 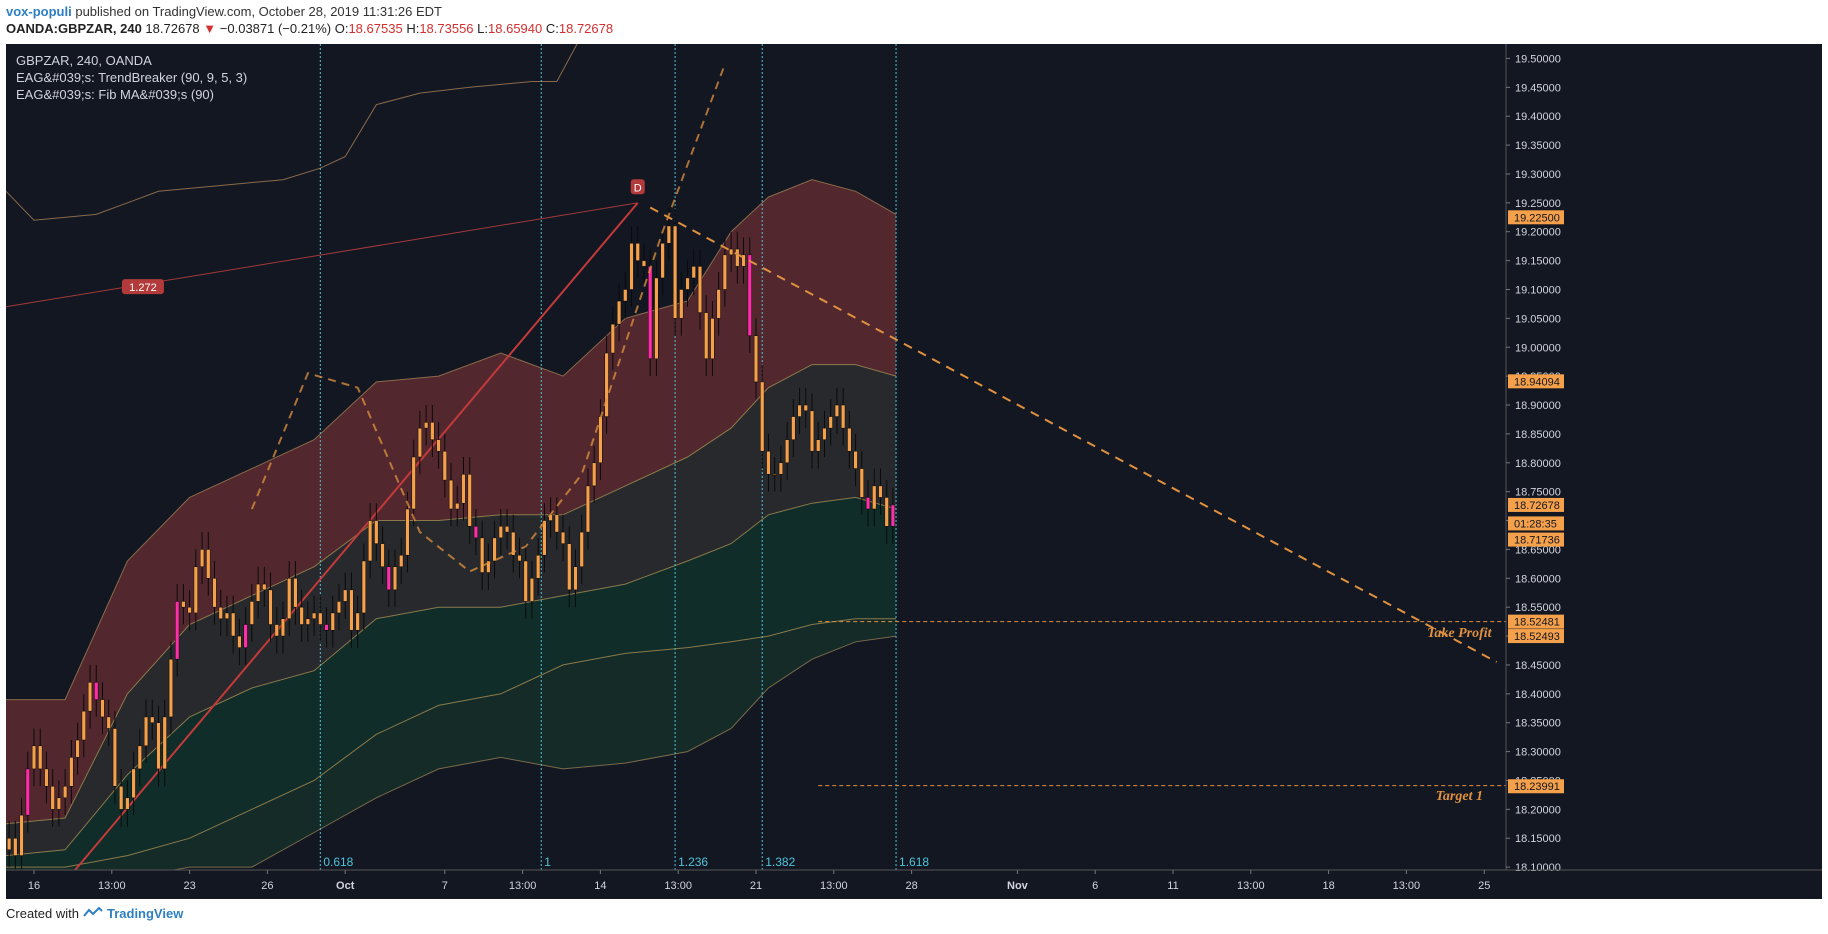 What do you see at coordinates (94, 913) in the screenshot?
I see `footer: Created with TradingView` at bounding box center [94, 913].